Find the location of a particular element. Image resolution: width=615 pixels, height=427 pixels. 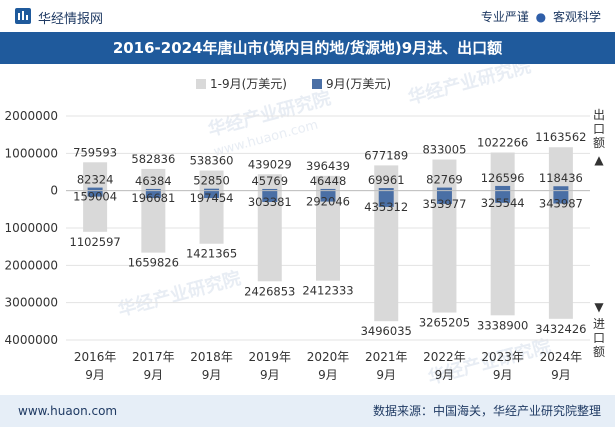

x-tick-label-year: 2019年 is located at coordinates (270, 357).